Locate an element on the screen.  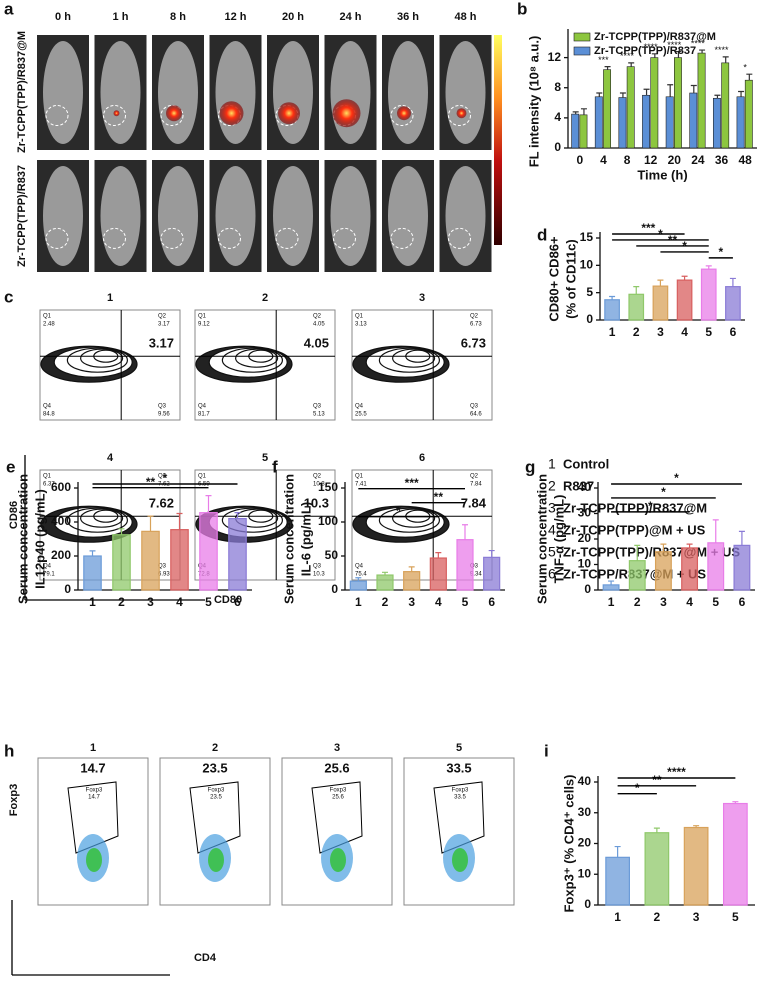
panel-label: c is located at coordinates (8, 296).